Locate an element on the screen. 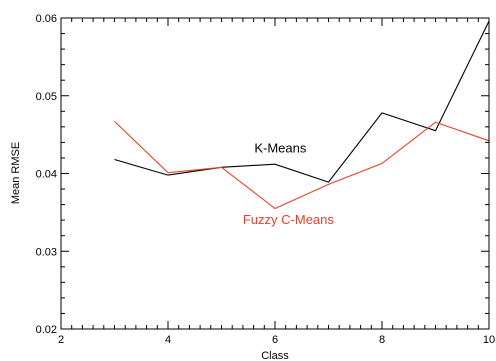  fuzzy-c-means-label: Fuzzy C-Means is located at coordinates (289, 219).